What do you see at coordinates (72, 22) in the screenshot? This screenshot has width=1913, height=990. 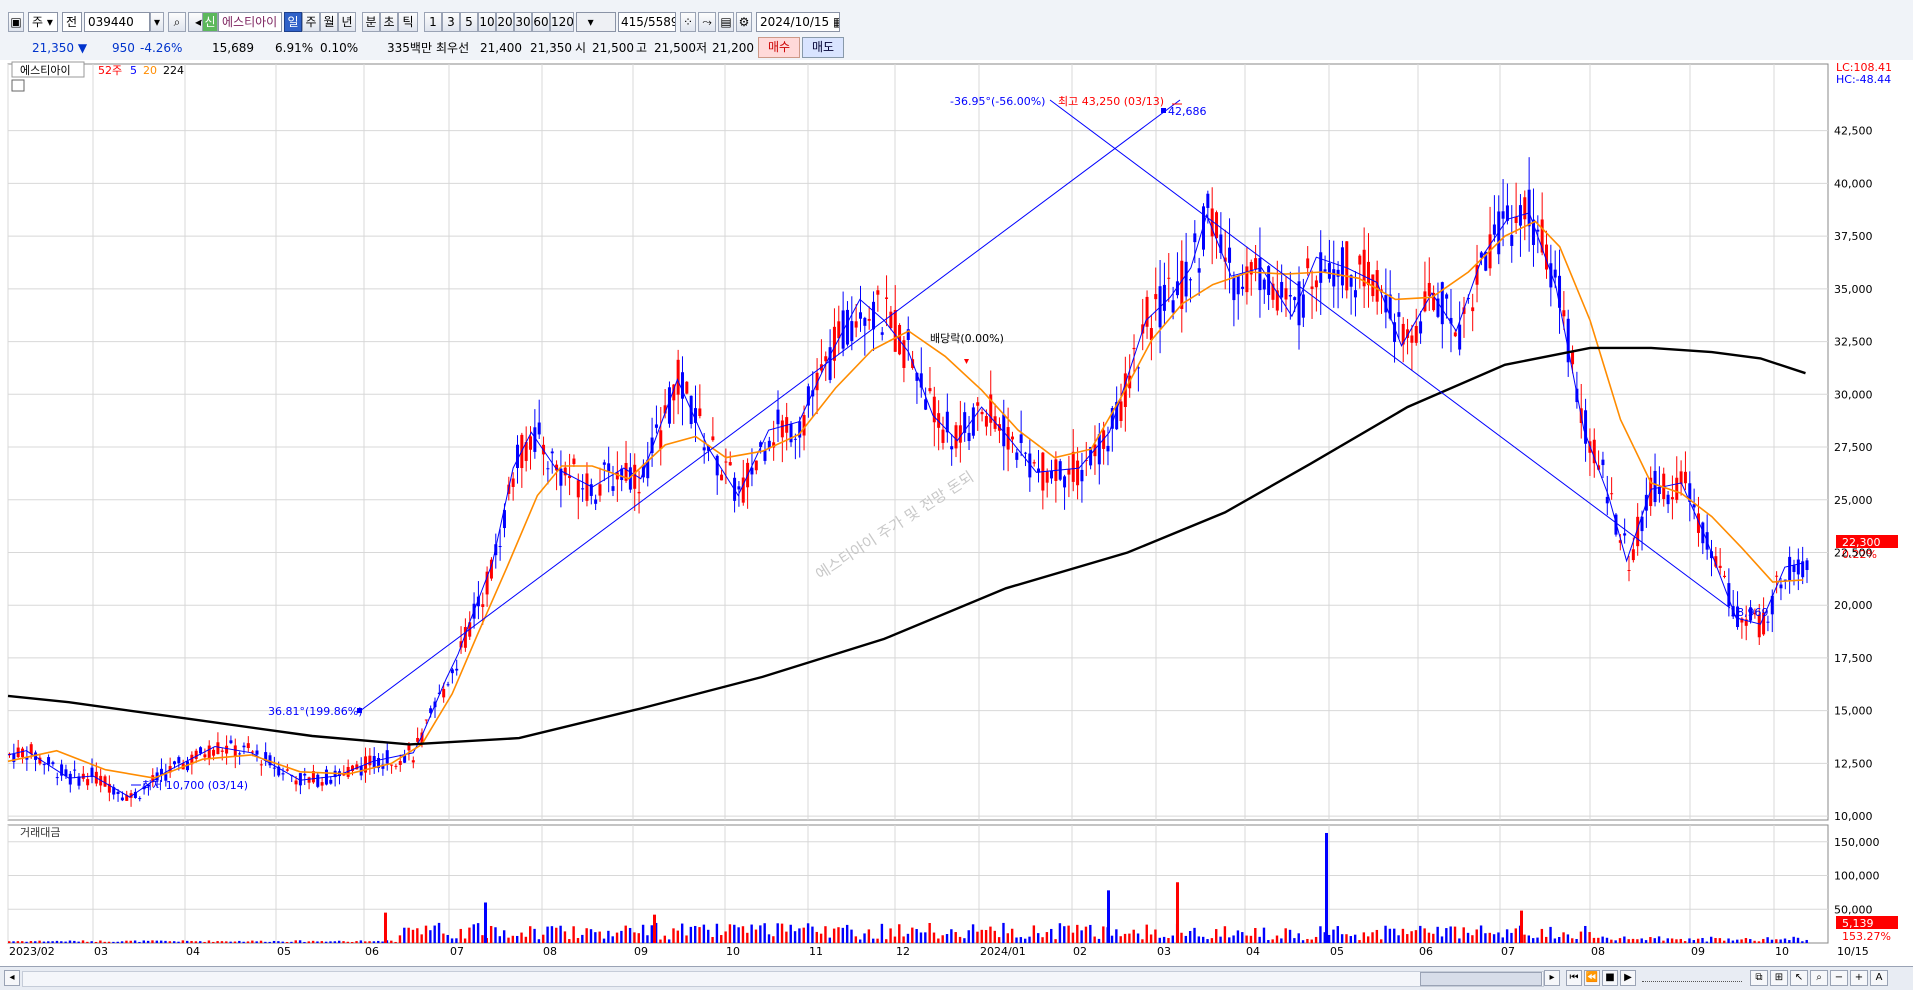 I see `market-select: 전` at bounding box center [72, 22].